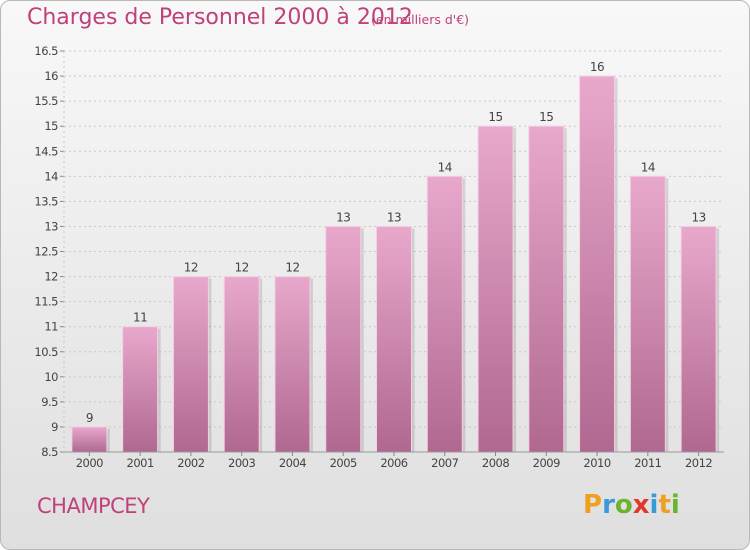 The height and width of the screenshot is (550, 750). What do you see at coordinates (51, 277) in the screenshot?
I see `y-tick-label: 12` at bounding box center [51, 277].